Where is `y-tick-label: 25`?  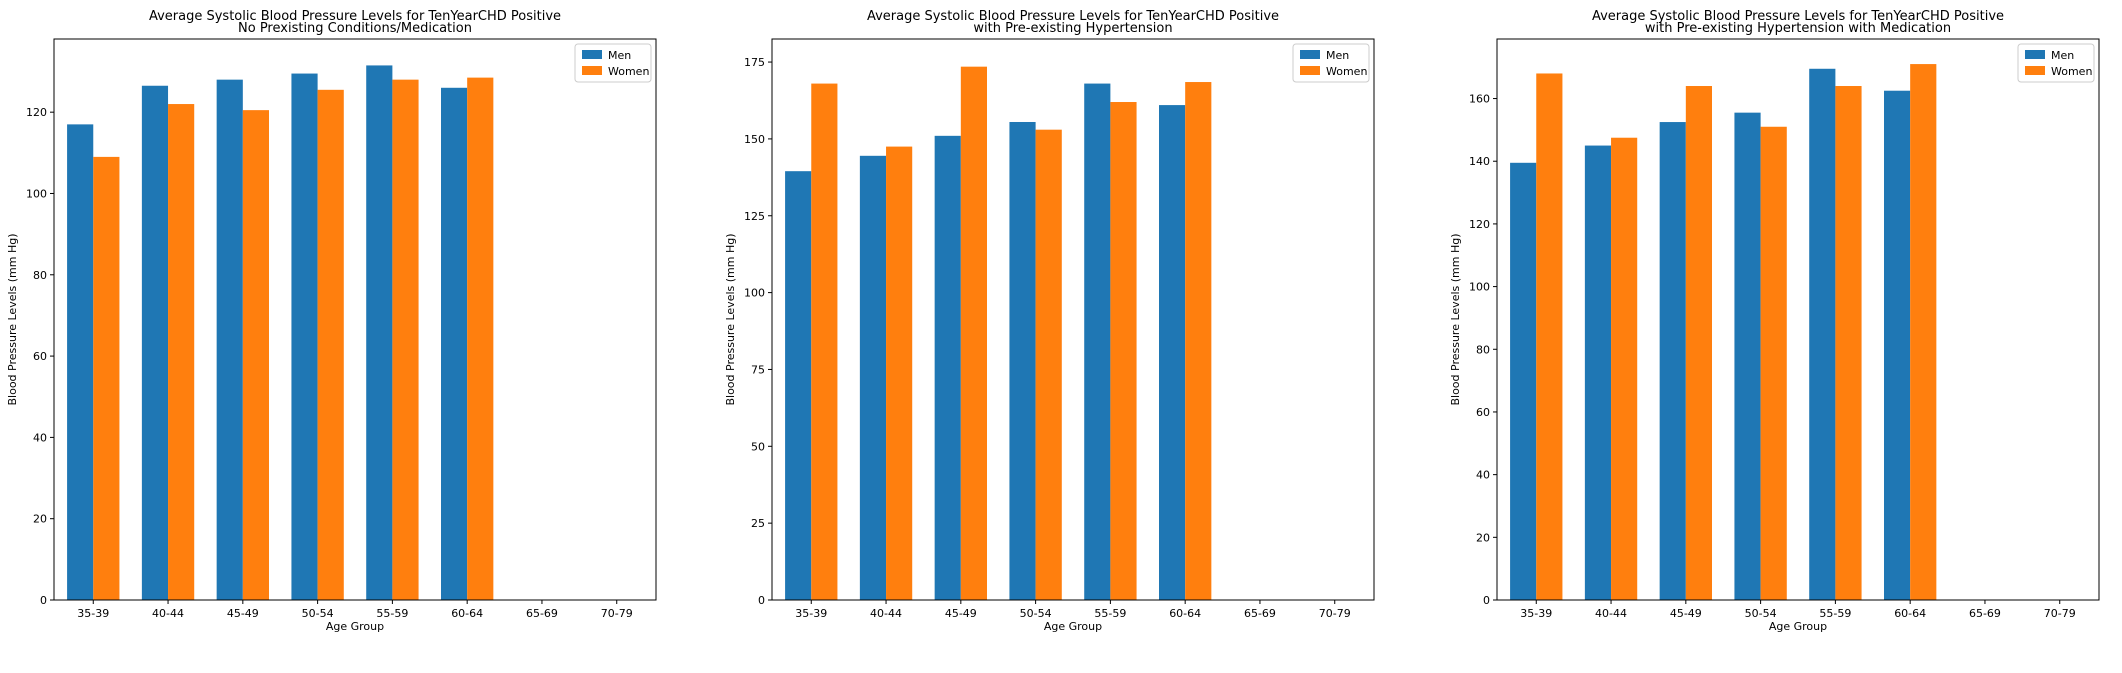 y-tick-label: 25 is located at coordinates (758, 523).